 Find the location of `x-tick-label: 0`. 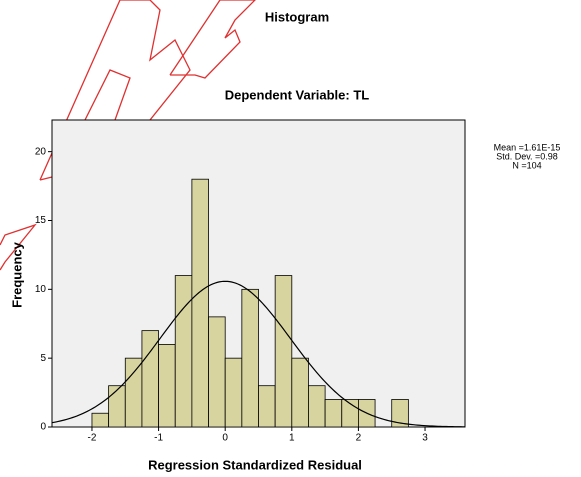

x-tick-label: 0 is located at coordinates (225, 438).